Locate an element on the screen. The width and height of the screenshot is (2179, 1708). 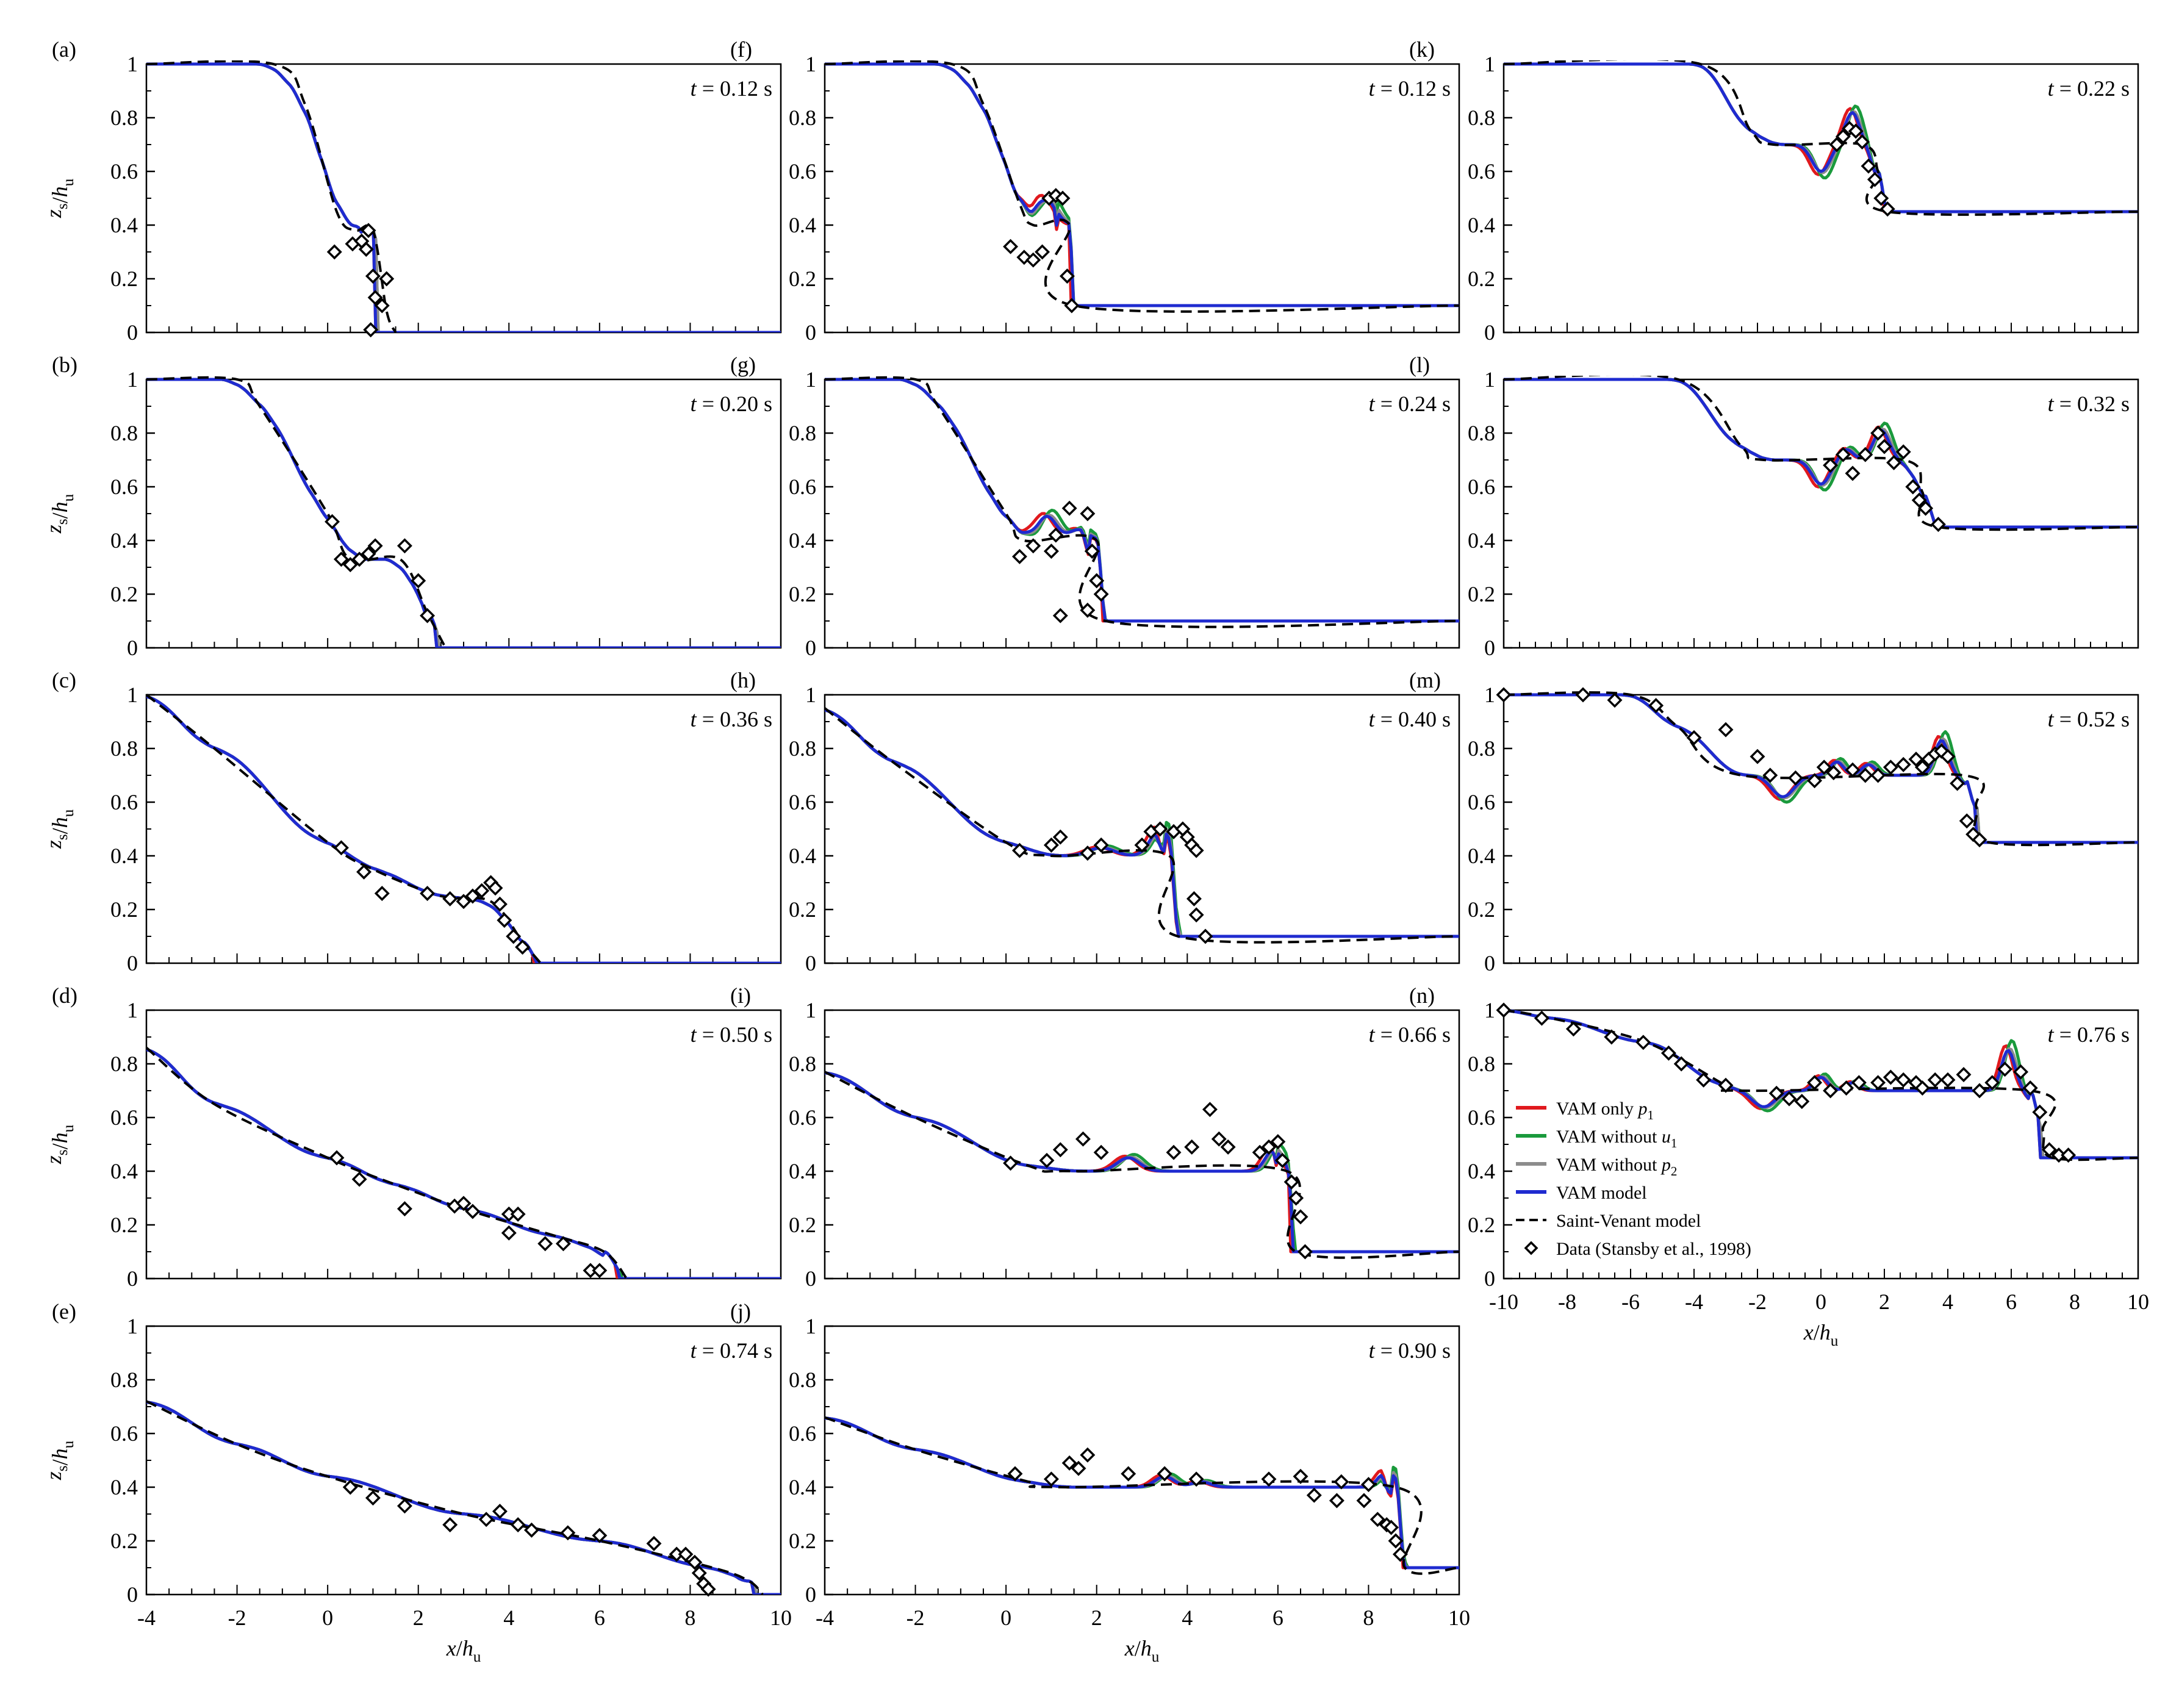
panel-g: 0 0.2 0.4 0.6 0.8 1 (g) t = 0.24 s is located at coordinates (1095, 506).